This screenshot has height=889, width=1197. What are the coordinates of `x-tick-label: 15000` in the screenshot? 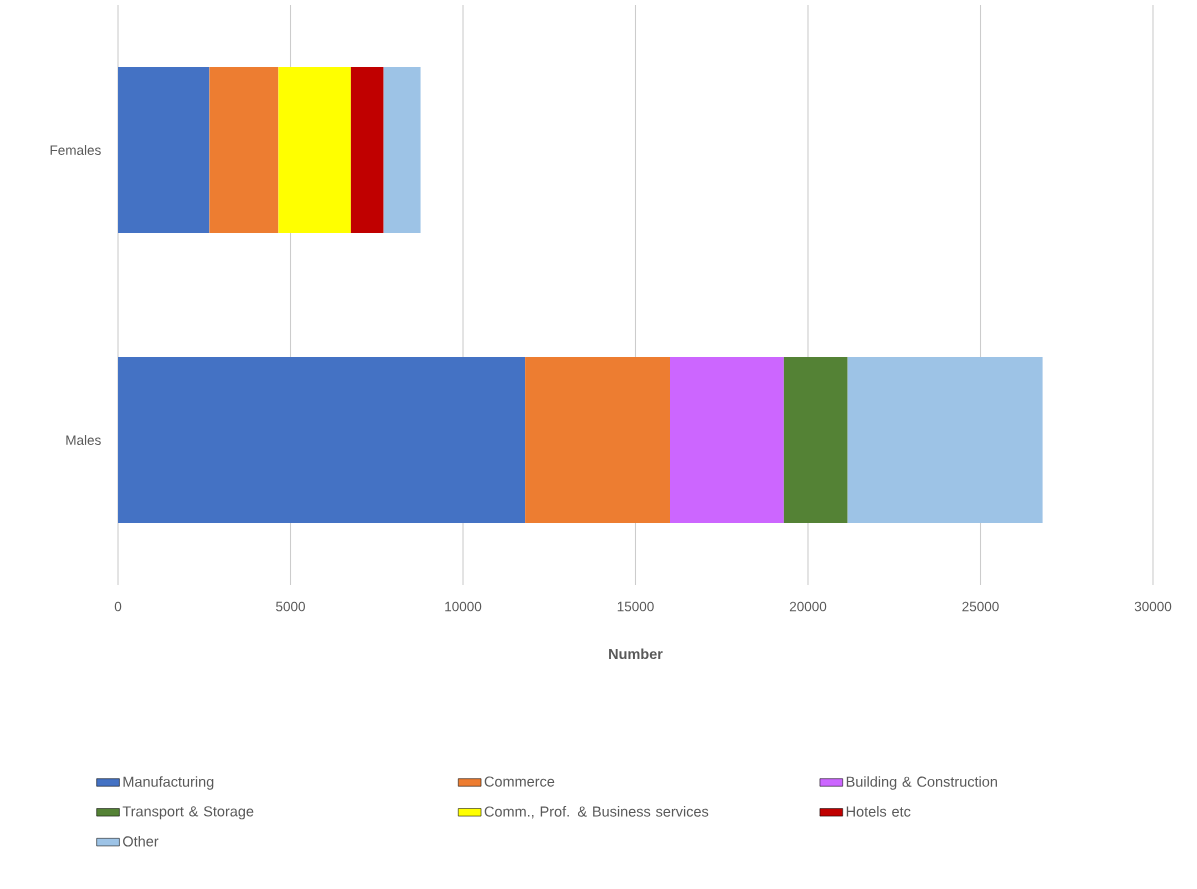 It's located at (635, 606).